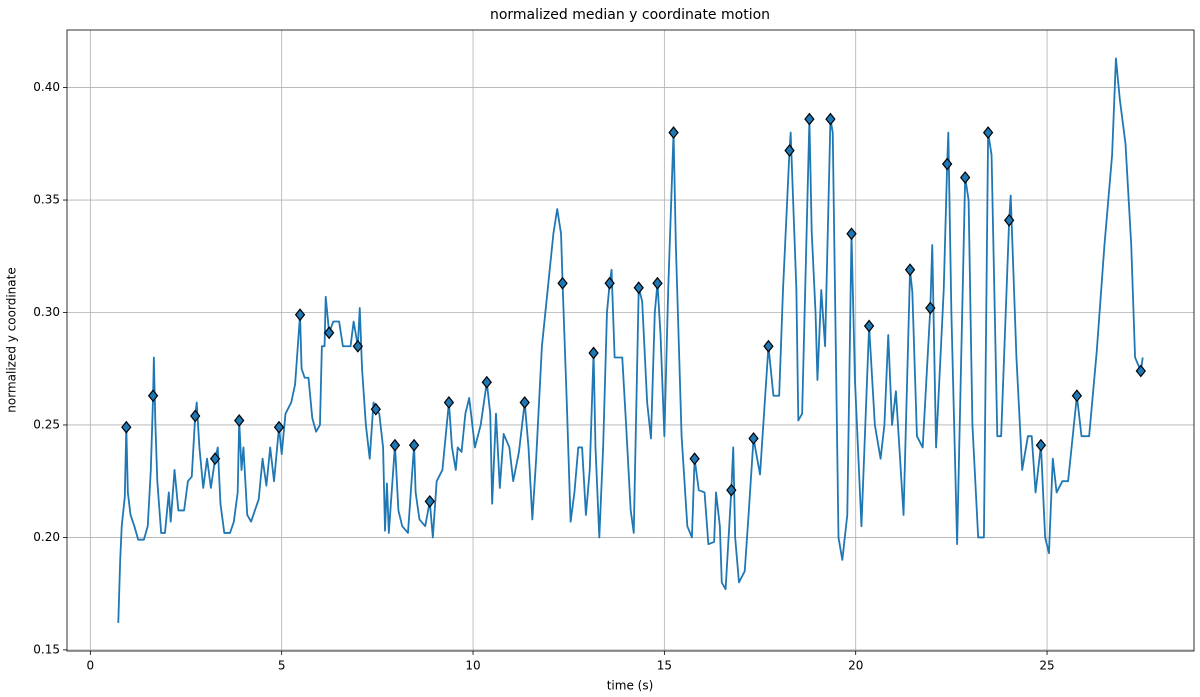  I want to click on x-tick-label: 25, so click(1046, 666).